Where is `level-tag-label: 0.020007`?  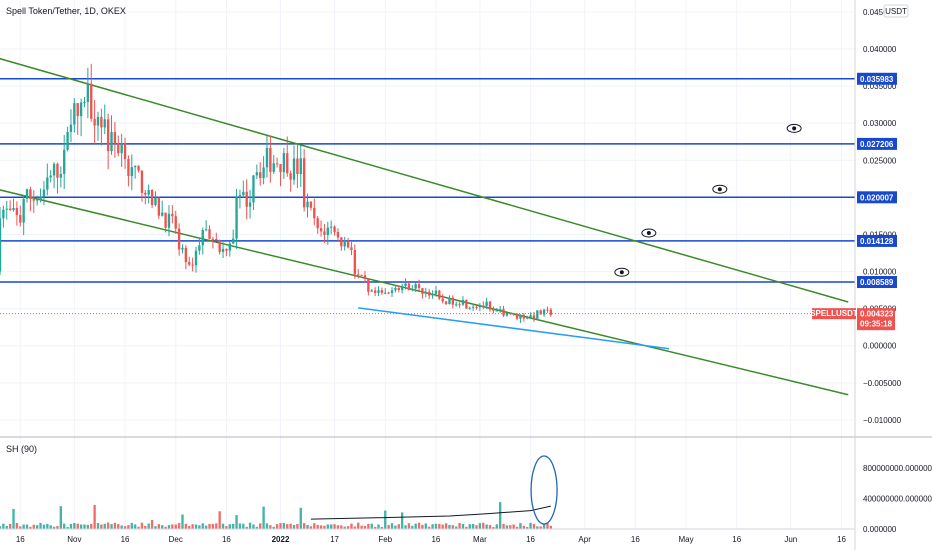 level-tag-label: 0.020007 is located at coordinates (877, 197).